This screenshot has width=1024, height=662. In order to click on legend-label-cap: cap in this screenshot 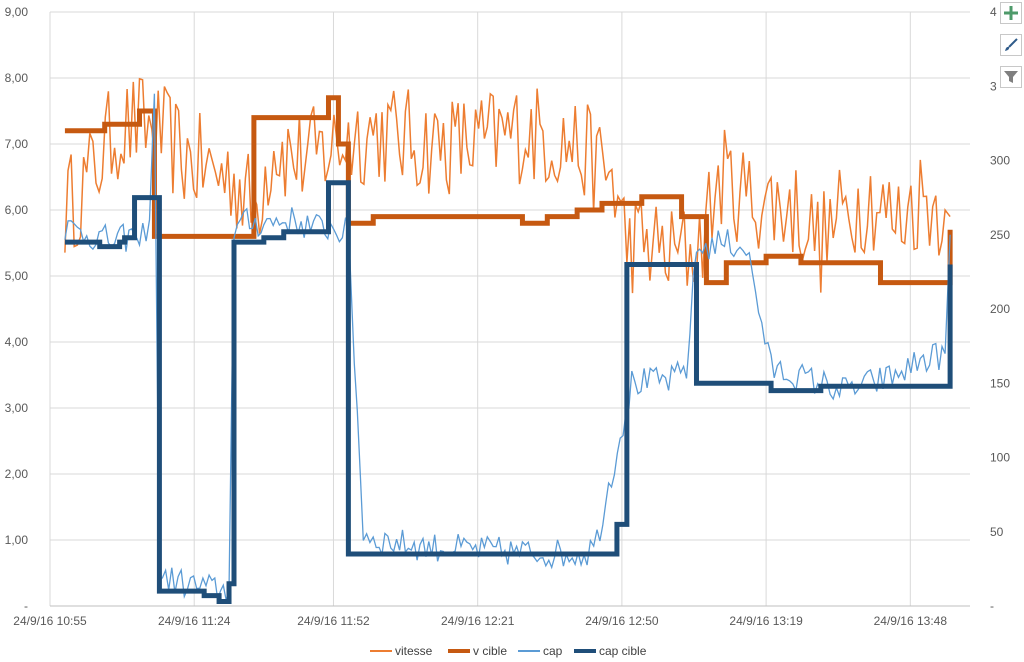, I will do `click(553, 651)`.